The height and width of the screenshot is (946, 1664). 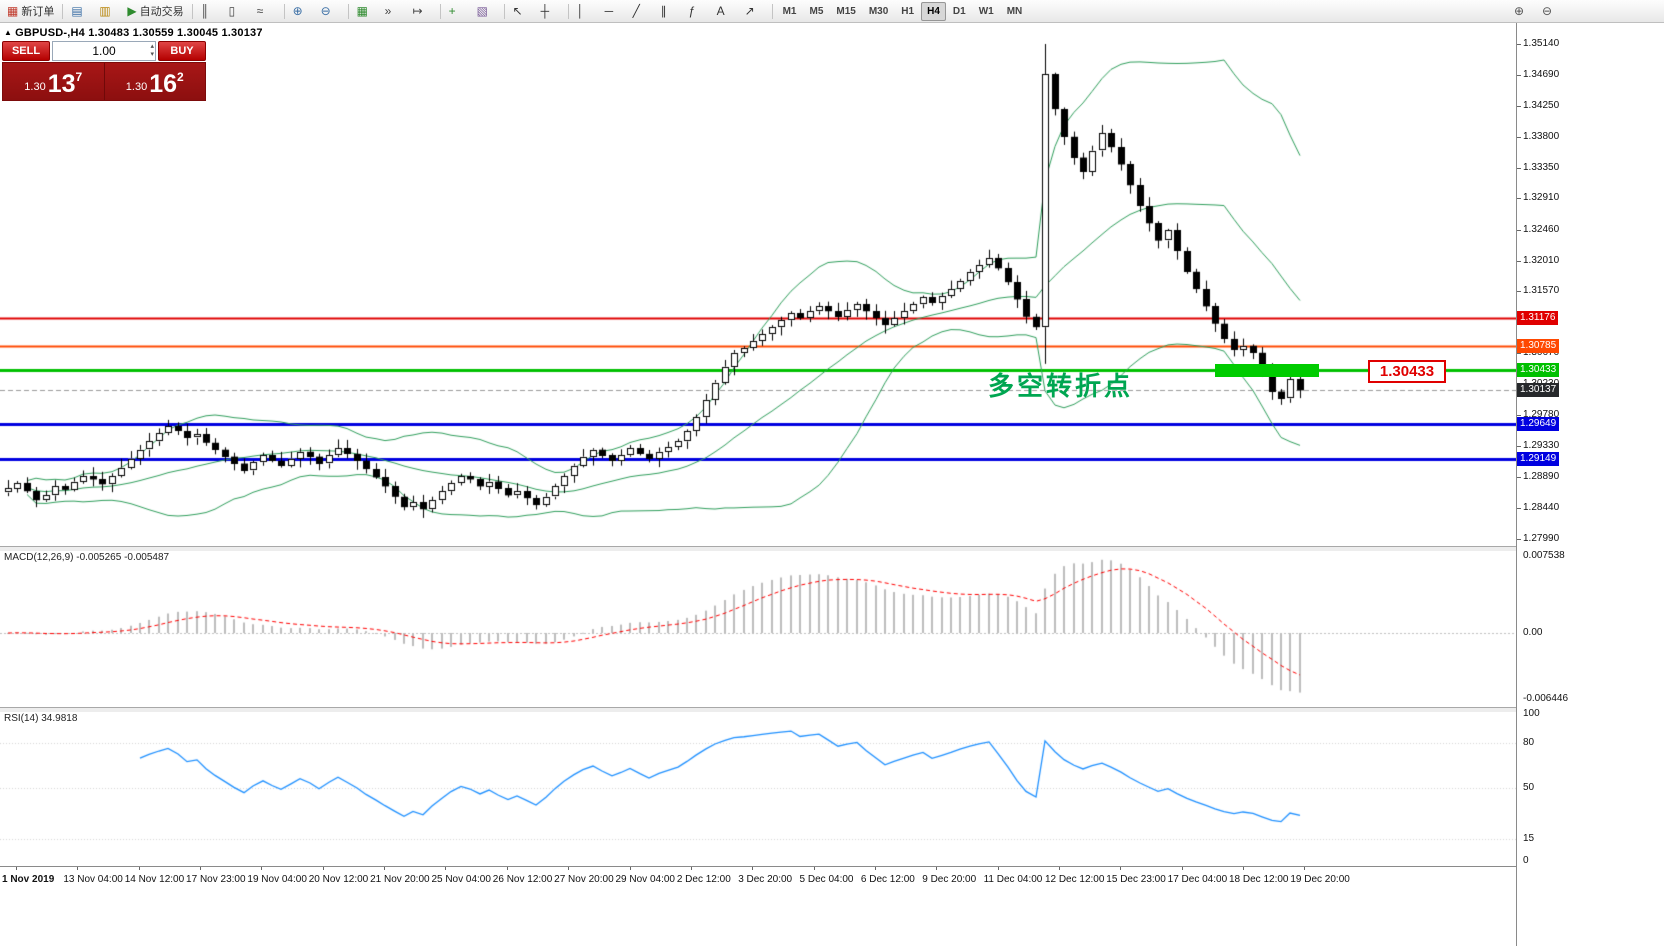 What do you see at coordinates (959, 11) in the screenshot?
I see `timeframe-d1-button: D1` at bounding box center [959, 11].